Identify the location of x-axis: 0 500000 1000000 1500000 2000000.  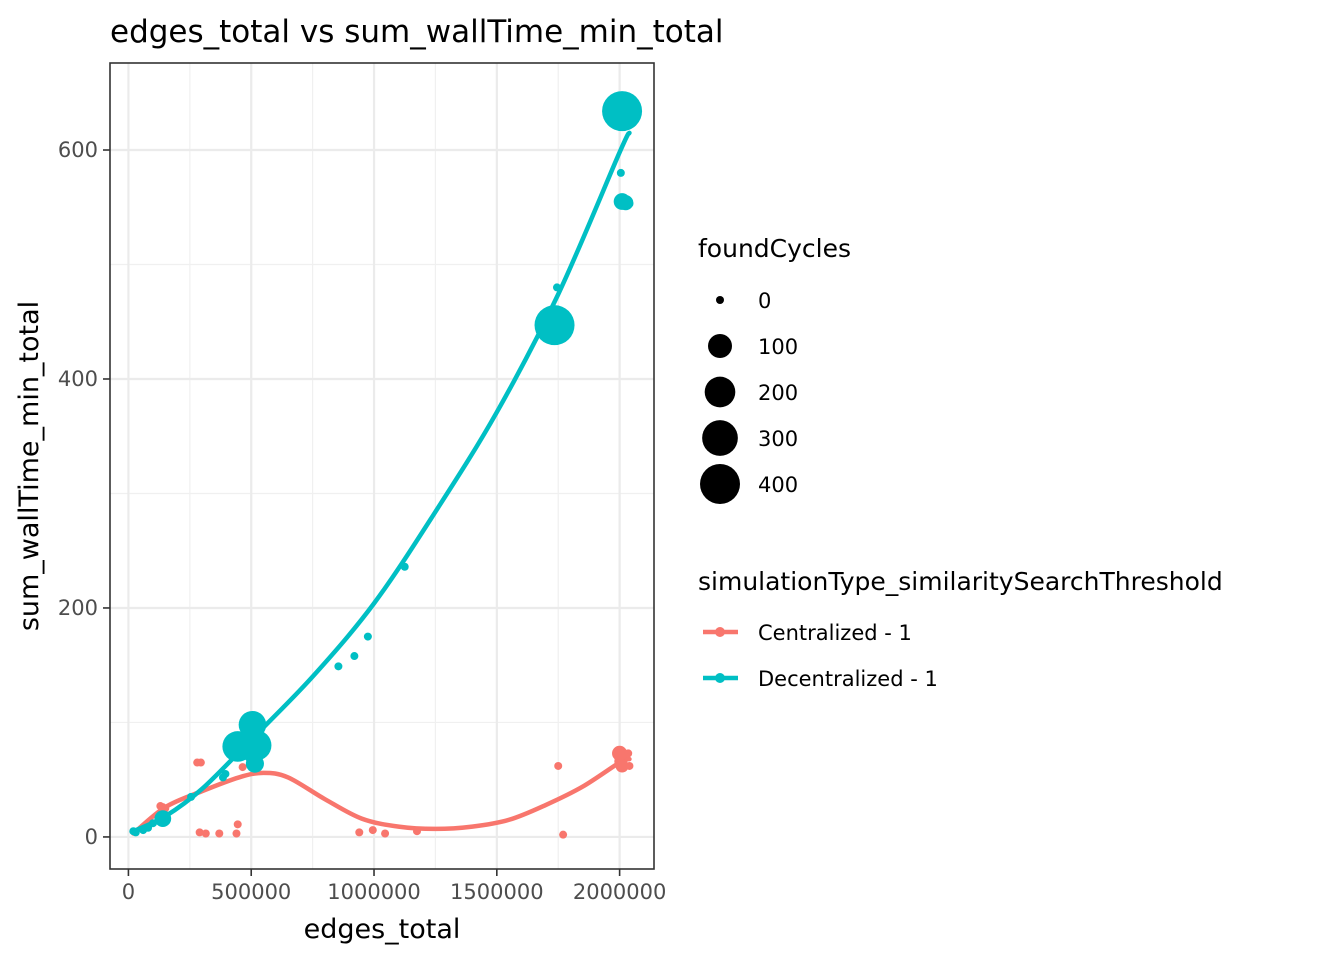
(394, 886).